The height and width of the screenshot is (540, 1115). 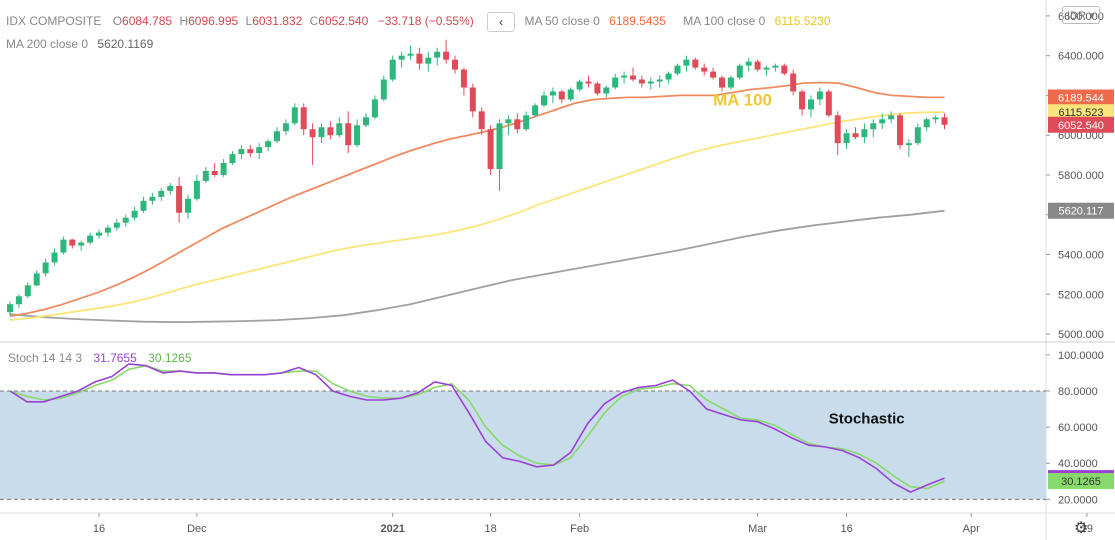 I want to click on ma50-label: MA 50 close 0, so click(x=562, y=21).